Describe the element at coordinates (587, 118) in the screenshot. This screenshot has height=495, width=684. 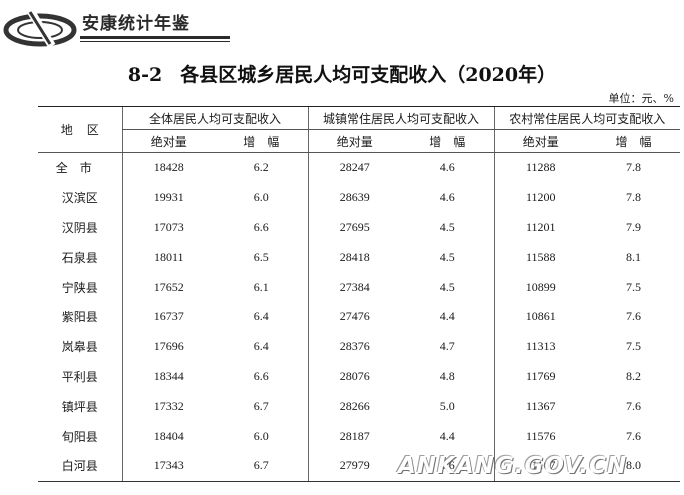
I see `group-header-rural: 农村常住居民人均可支配收入` at that location.